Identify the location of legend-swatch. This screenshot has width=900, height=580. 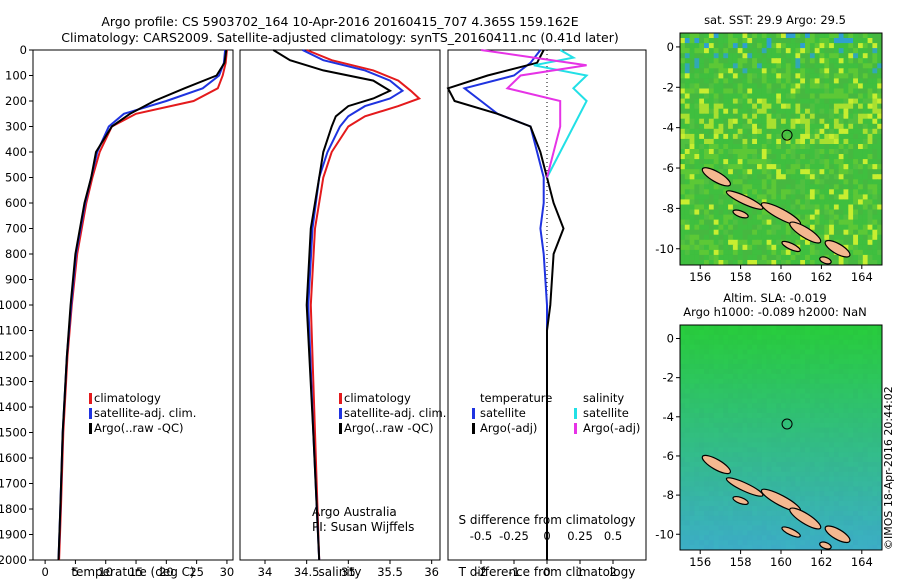
(90, 398).